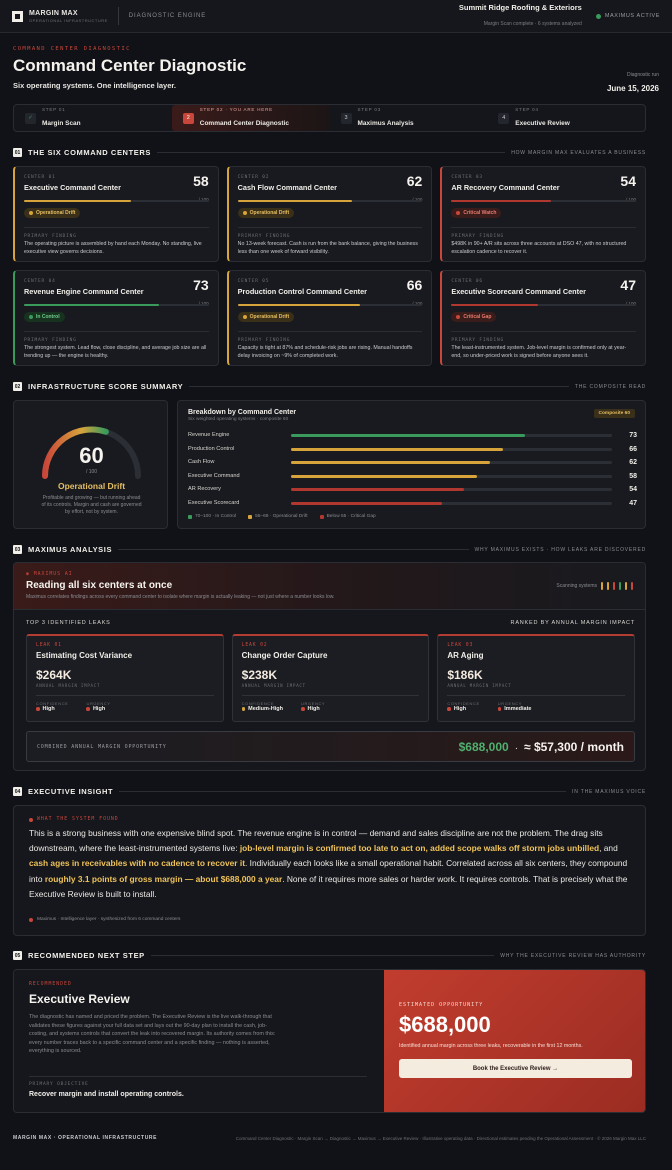  What do you see at coordinates (78, 819) in the screenshot?
I see `insight-eyebrow-text: WHAT THE SYSTEM FOUND` at bounding box center [78, 819].